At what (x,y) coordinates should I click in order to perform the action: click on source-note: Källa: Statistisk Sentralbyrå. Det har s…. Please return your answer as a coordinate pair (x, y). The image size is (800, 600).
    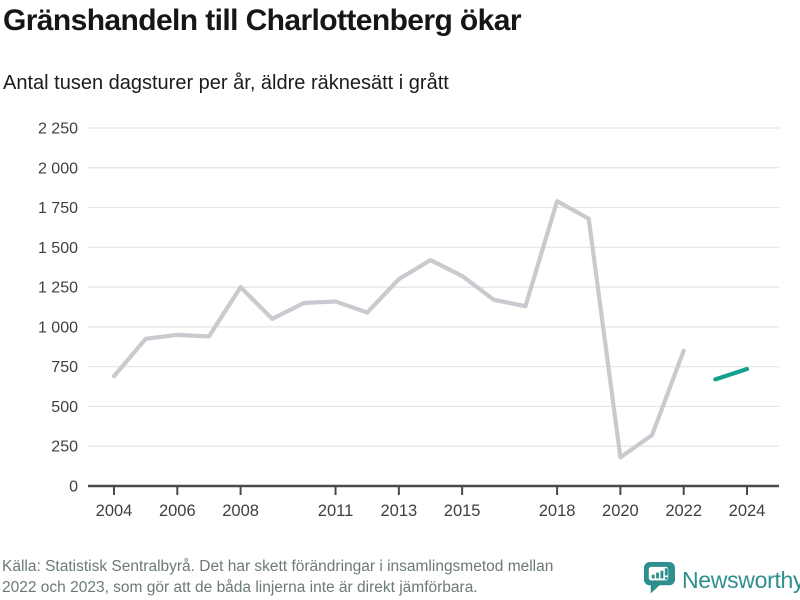
    Looking at the image, I should click on (322, 577).